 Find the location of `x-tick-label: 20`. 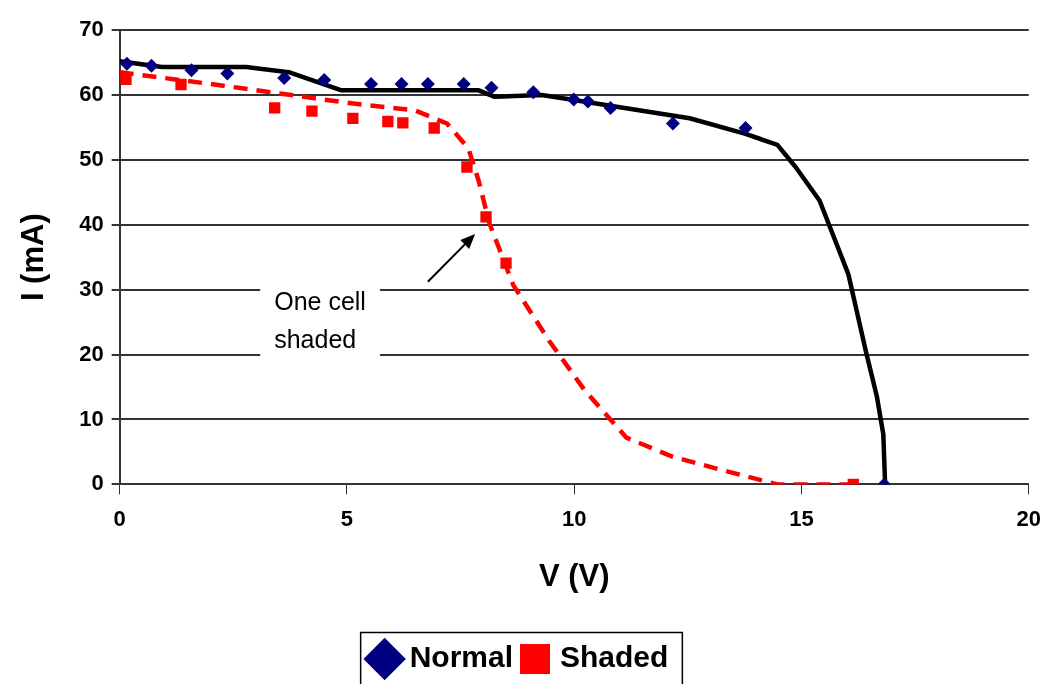

x-tick-label: 20 is located at coordinates (1029, 518).